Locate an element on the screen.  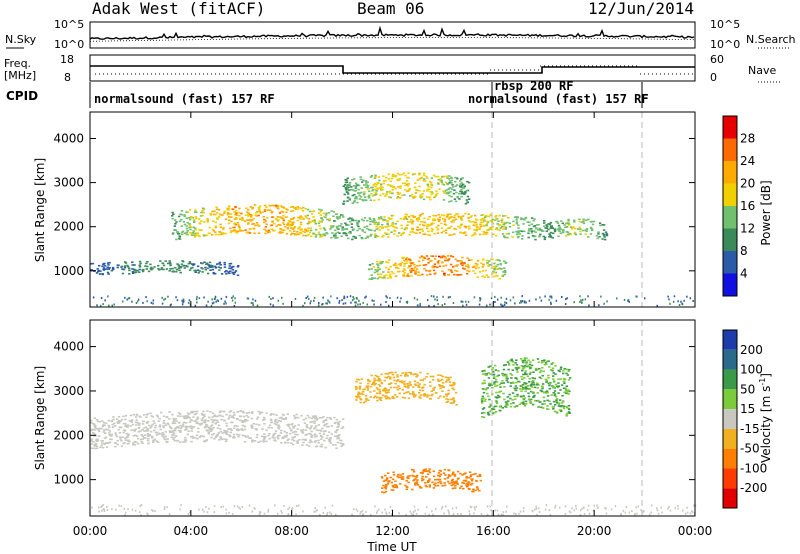
colorbar-frame is located at coordinates (730, 419).